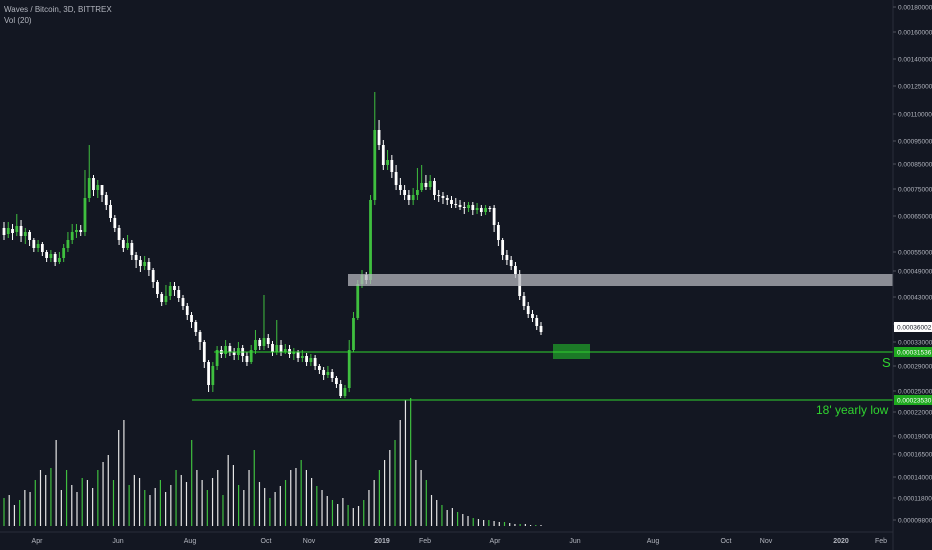  Describe the element at coordinates (915, 252) in the screenshot. I see `price-tick-label: 0.00055000` at that location.